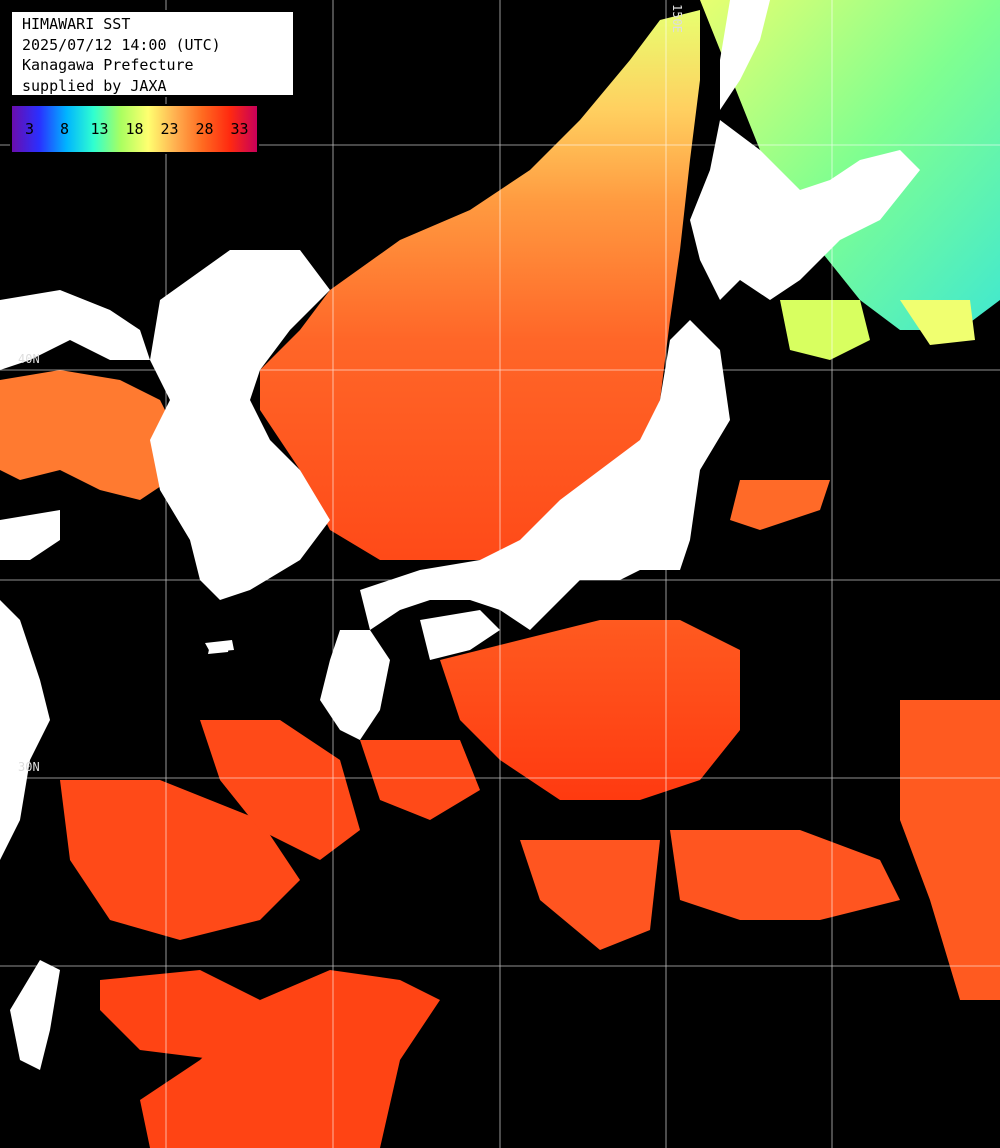  What do you see at coordinates (99, 129) in the screenshot?
I see `legend-tick: 13` at bounding box center [99, 129].